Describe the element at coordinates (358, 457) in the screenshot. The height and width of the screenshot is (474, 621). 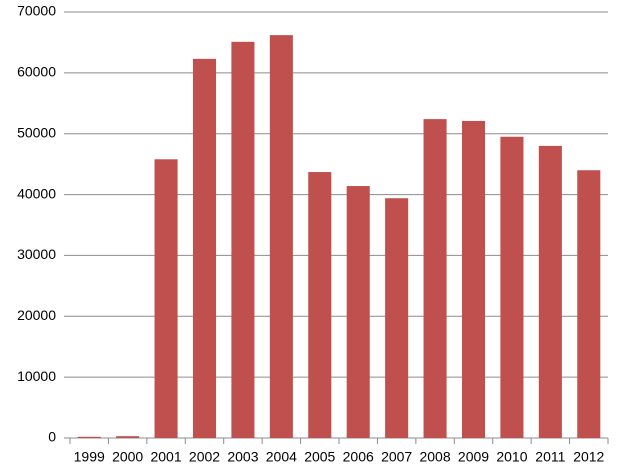
I see `x-tick-label: 2006` at that location.